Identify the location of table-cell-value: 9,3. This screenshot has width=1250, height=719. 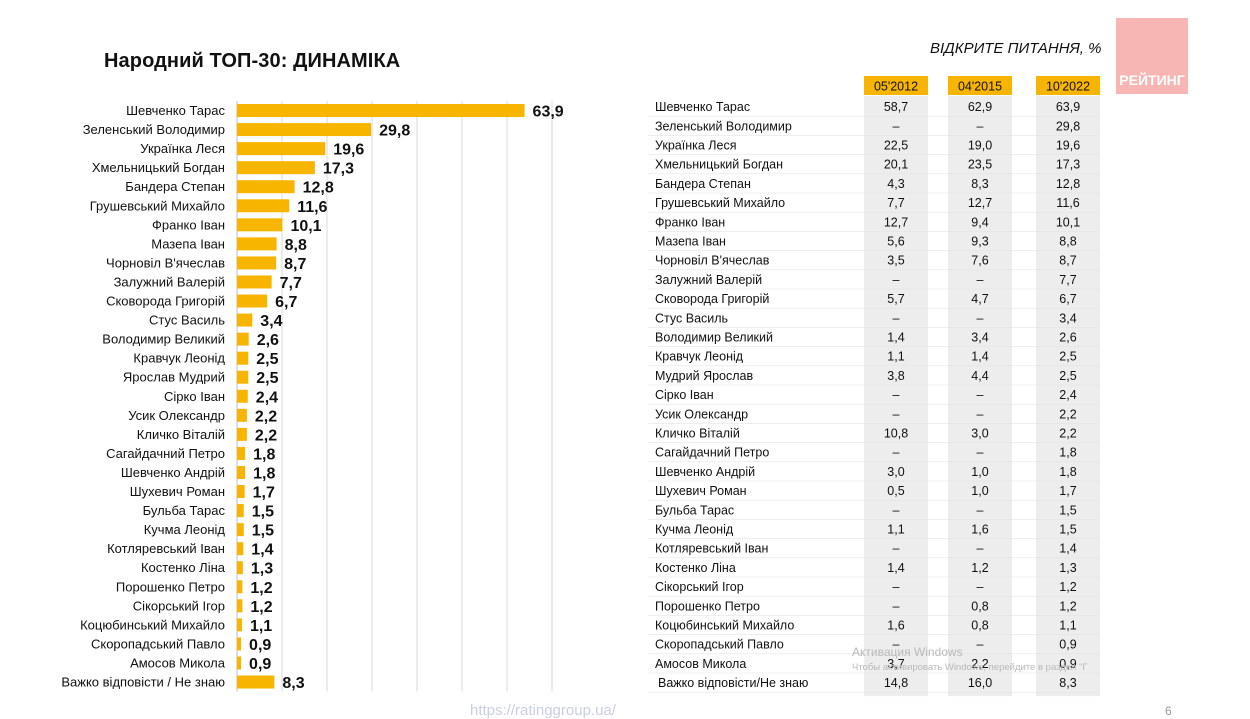
(979, 242).